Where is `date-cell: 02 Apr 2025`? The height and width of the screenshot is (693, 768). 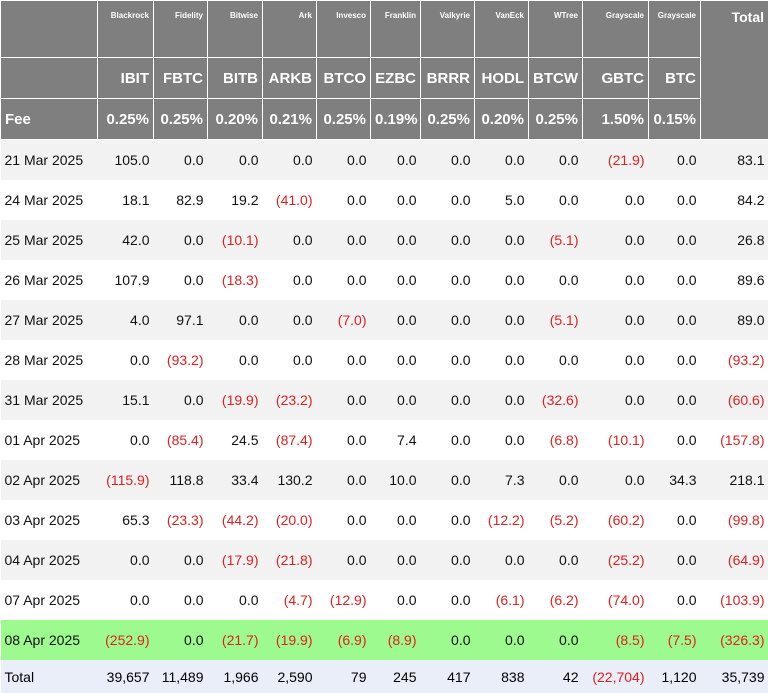 date-cell: 02 Apr 2025 is located at coordinates (49, 480).